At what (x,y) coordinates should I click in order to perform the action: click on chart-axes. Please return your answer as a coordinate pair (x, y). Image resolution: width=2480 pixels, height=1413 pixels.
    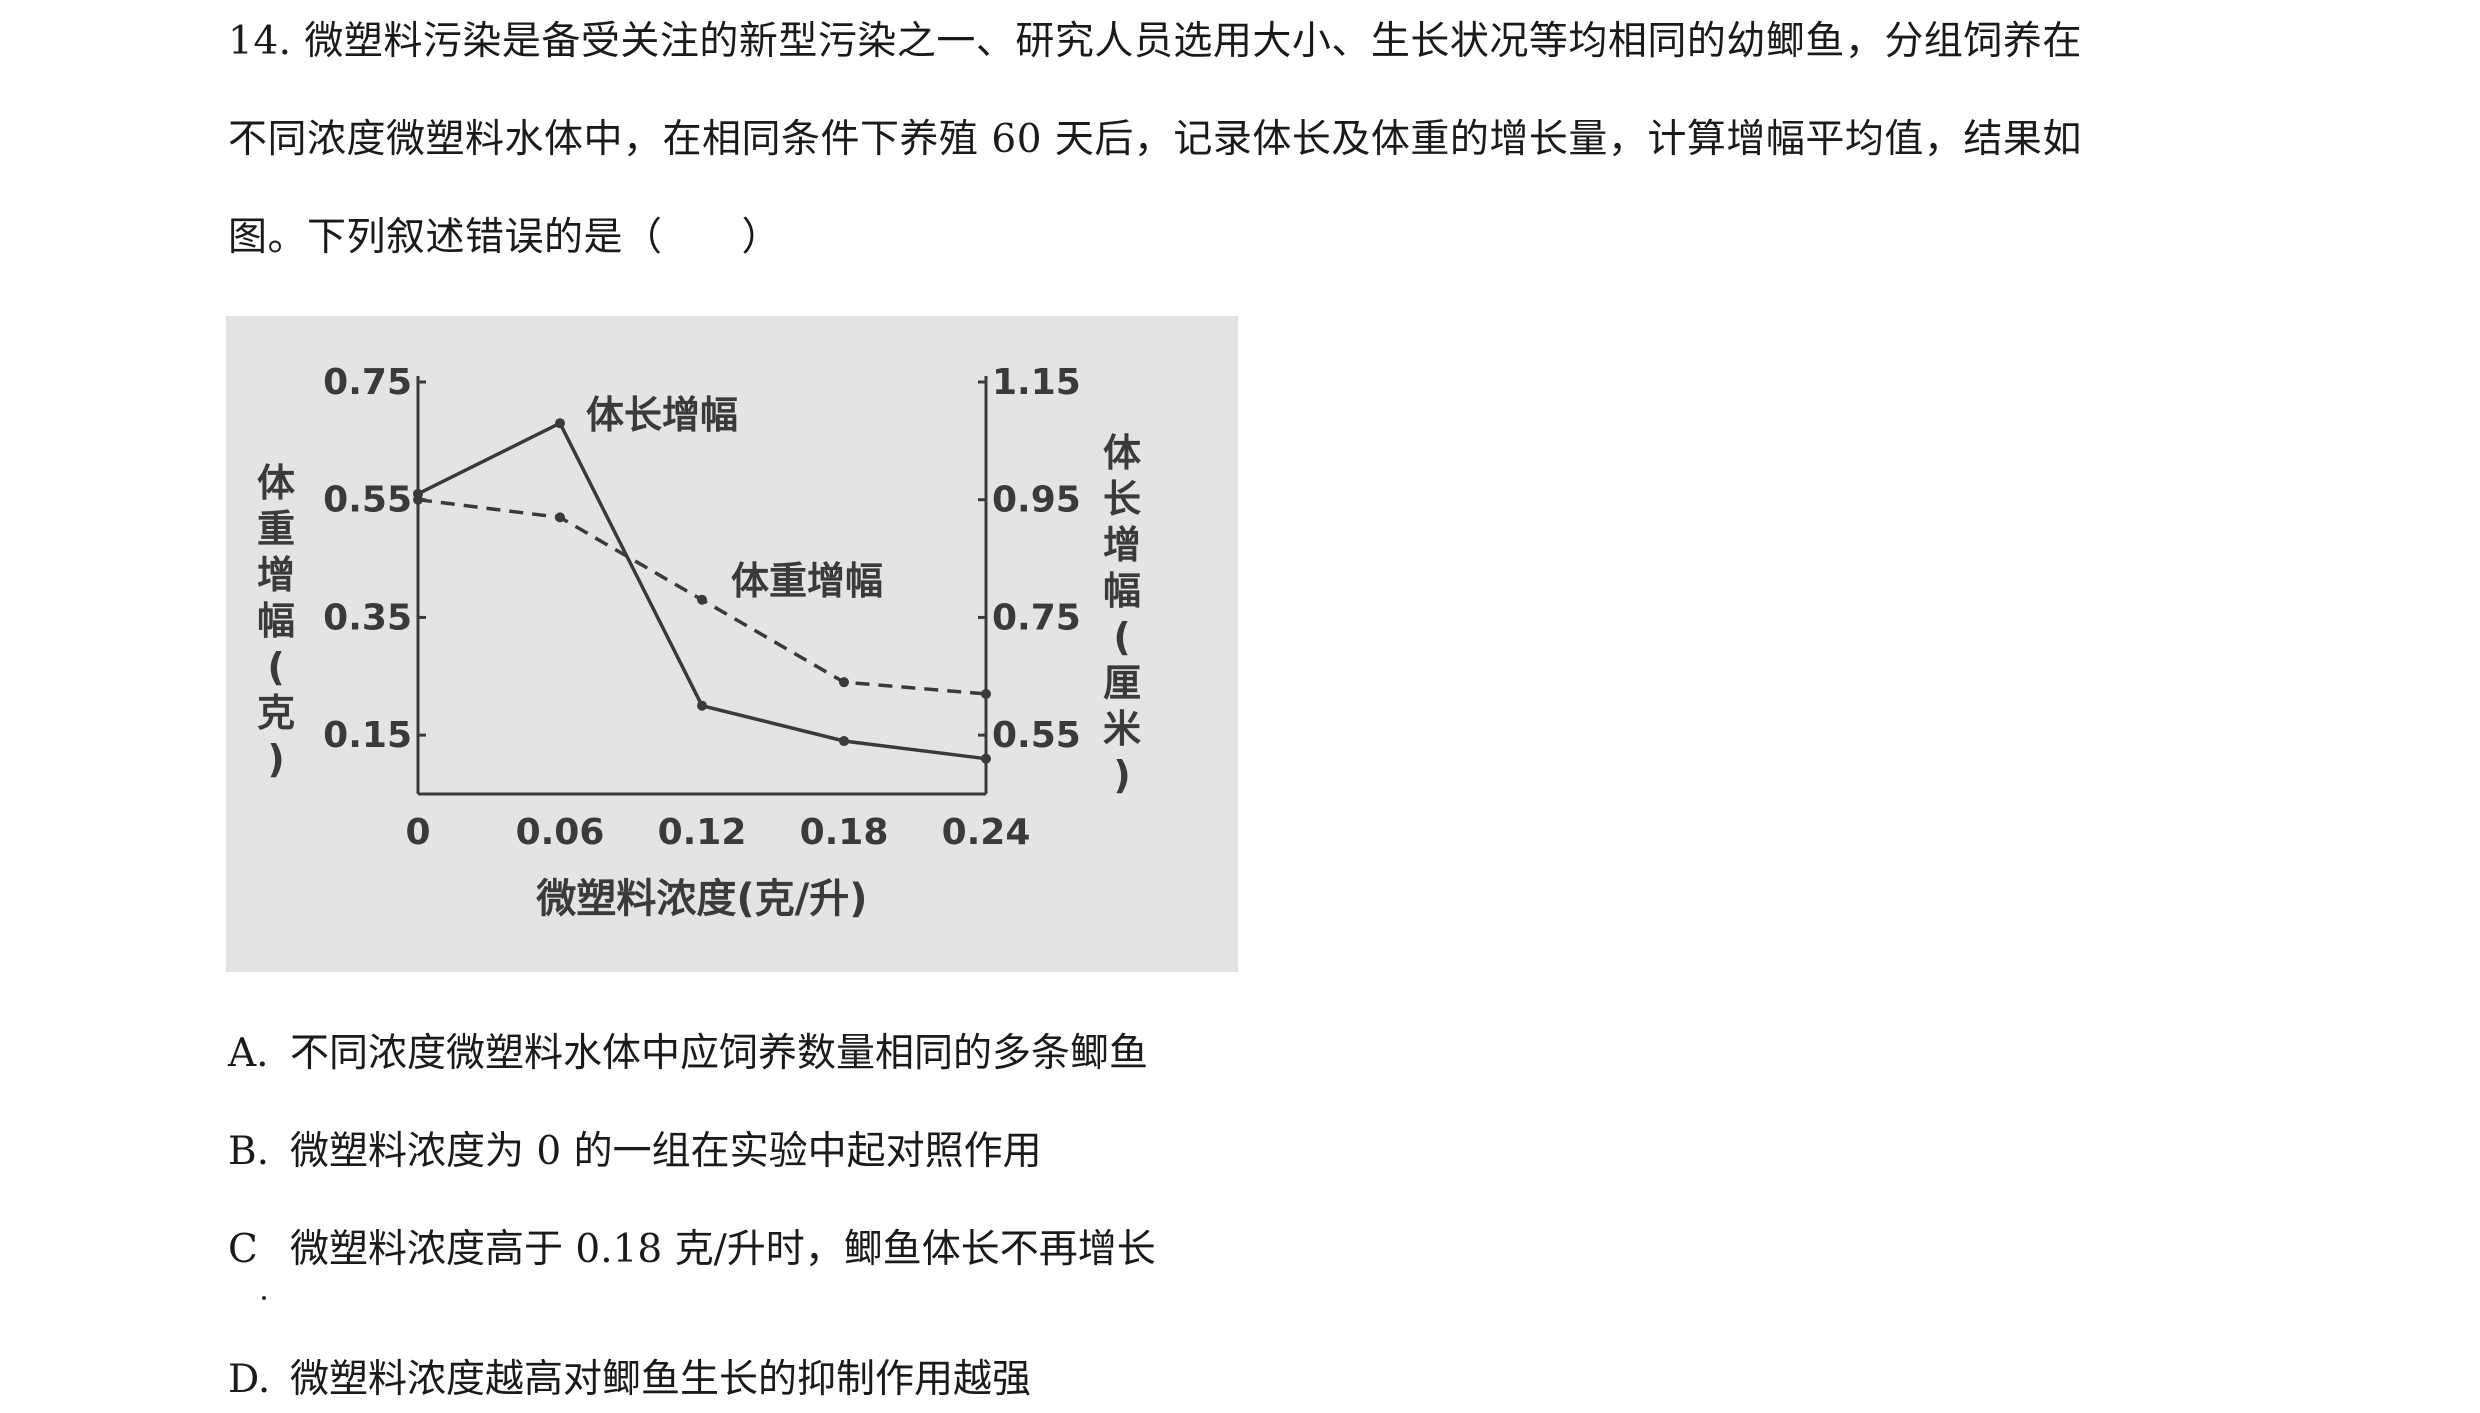
    Looking at the image, I should click on (702, 586).